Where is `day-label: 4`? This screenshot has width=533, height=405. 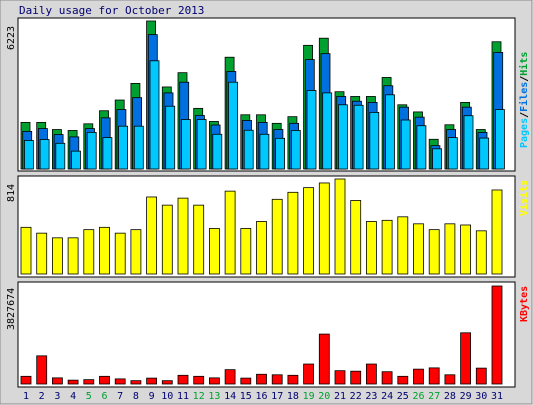
day-label: 4 is located at coordinates (73, 396).